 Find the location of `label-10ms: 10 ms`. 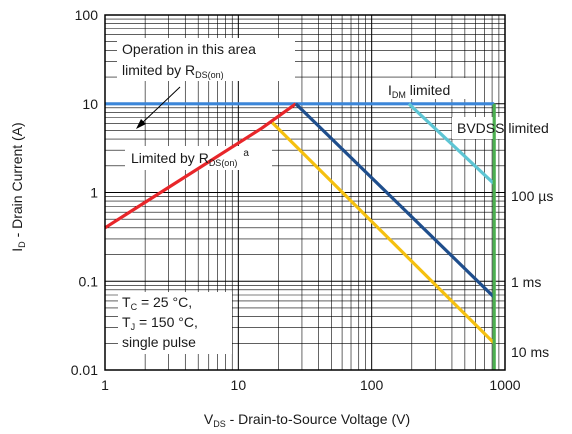

label-10ms: 10 ms is located at coordinates (530, 352).